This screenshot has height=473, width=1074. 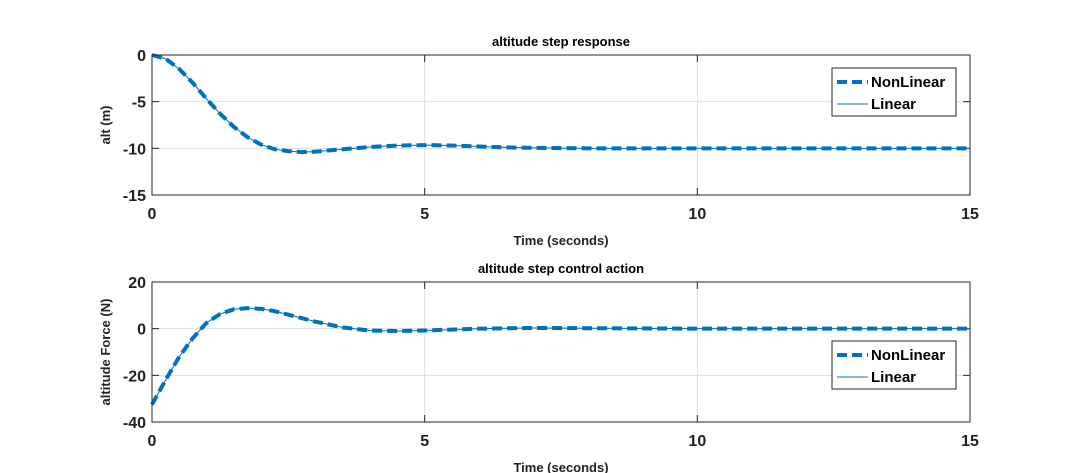 I want to click on y-axis-label: alt (m), so click(x=105, y=125).